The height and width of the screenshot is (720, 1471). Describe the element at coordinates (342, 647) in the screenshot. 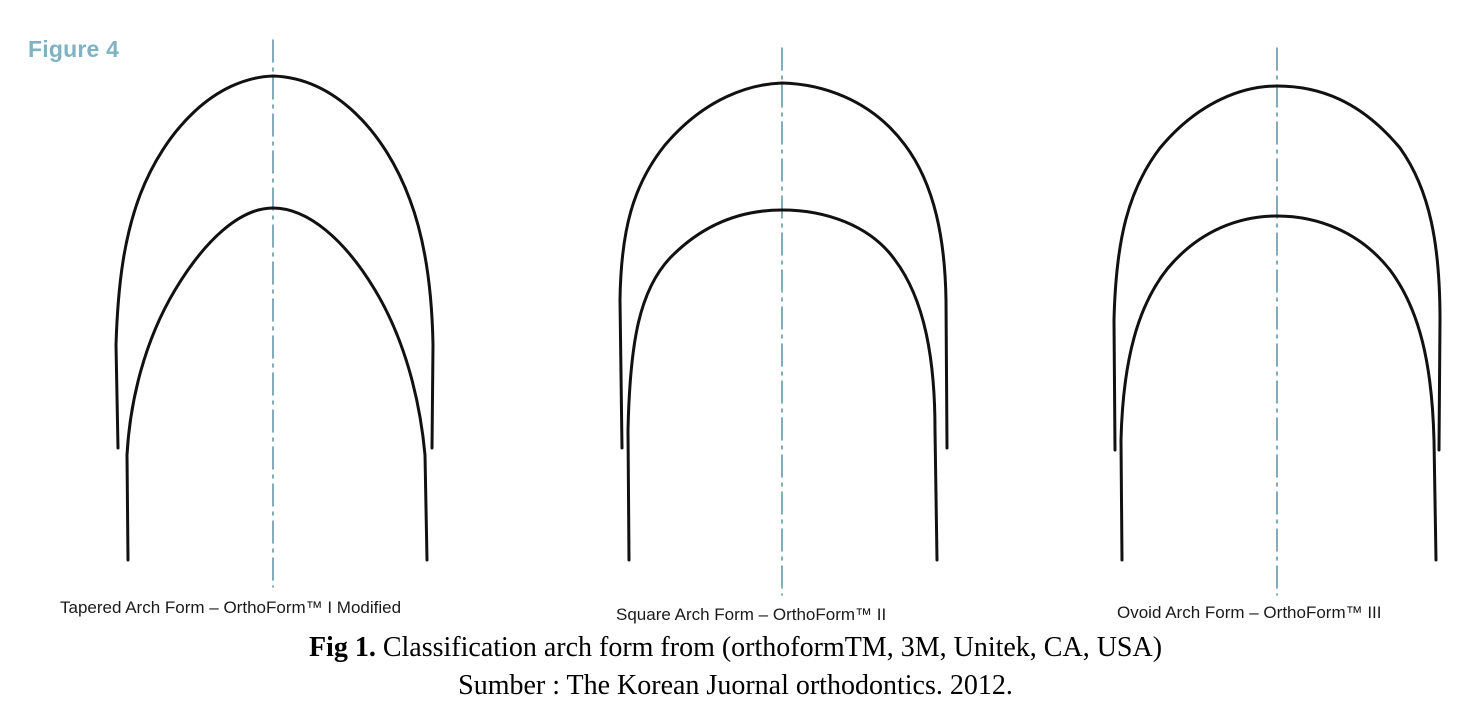

I see `caption-prefix: Fig 1.` at that location.